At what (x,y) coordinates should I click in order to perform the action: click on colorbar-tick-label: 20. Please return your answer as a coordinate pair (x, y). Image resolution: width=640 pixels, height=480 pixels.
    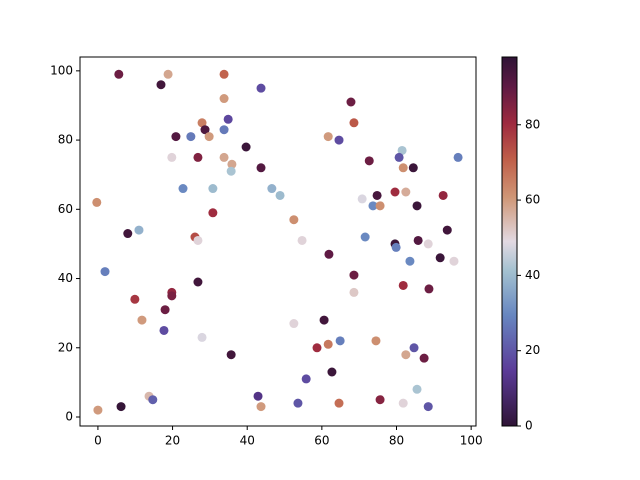
    Looking at the image, I should click on (532, 350).